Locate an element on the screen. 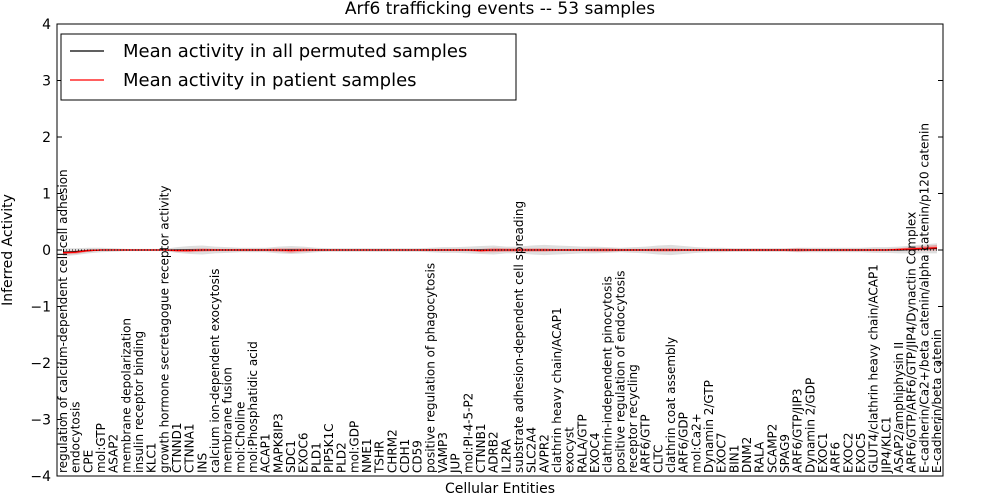 The width and height of the screenshot is (1000, 500). chart-title: Arf6 trafficking events -- 53 samples is located at coordinates (500, 9).